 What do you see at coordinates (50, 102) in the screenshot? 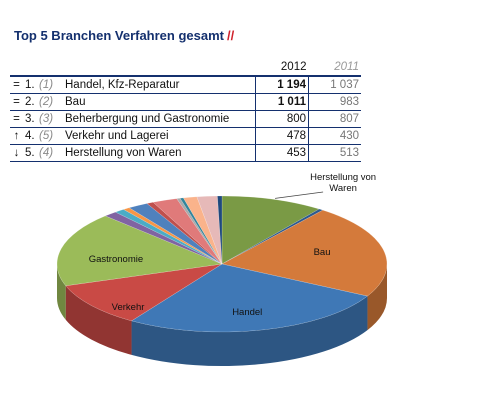
I see `previous-rank: (2)` at bounding box center [50, 102].